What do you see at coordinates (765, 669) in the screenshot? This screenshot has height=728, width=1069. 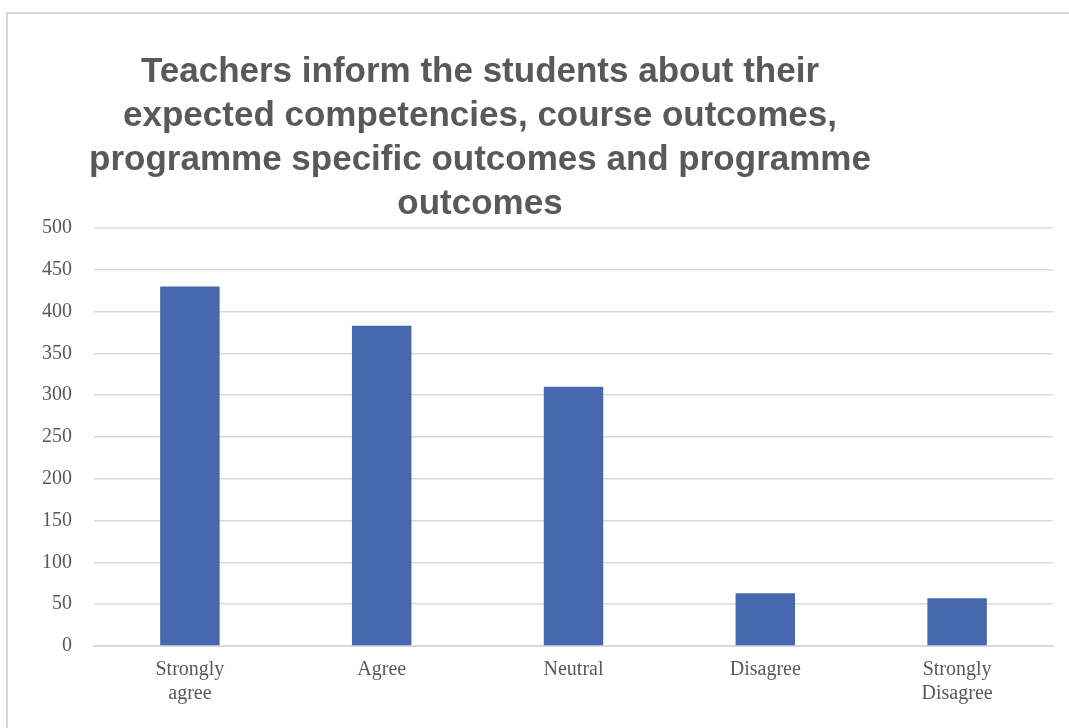 I see `x-tick-label: Disagree` at bounding box center [765, 669].